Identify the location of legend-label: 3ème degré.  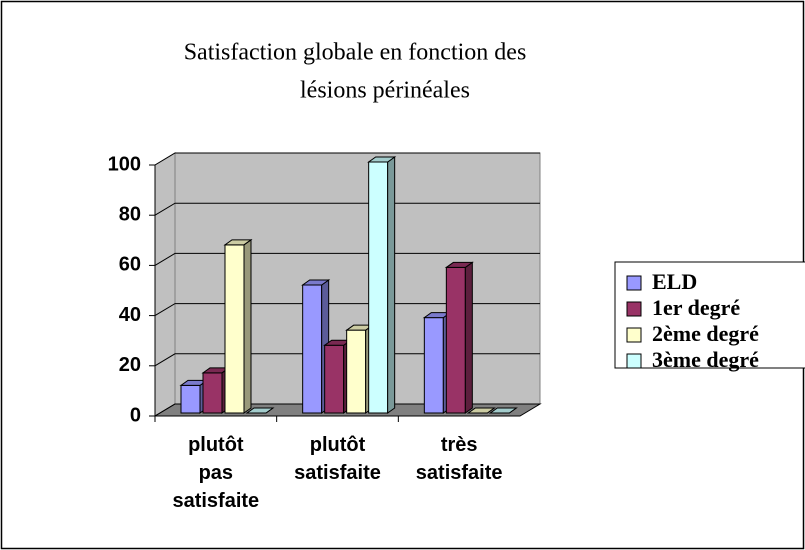
(705, 359).